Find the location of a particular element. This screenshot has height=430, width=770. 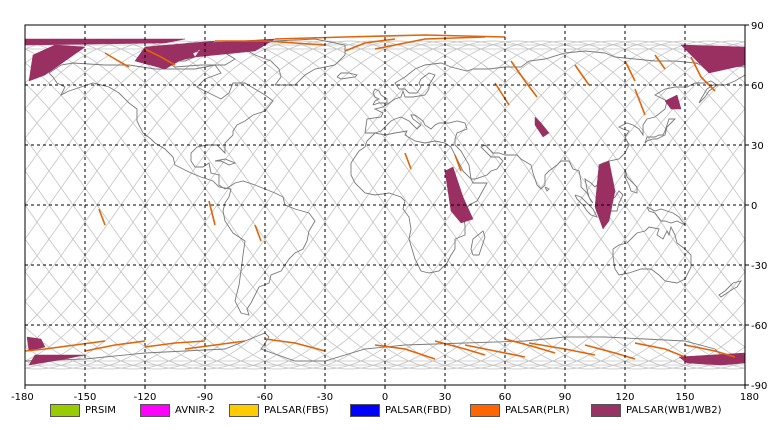

legend-item: PALSAR(FBD) is located at coordinates (400, 410).